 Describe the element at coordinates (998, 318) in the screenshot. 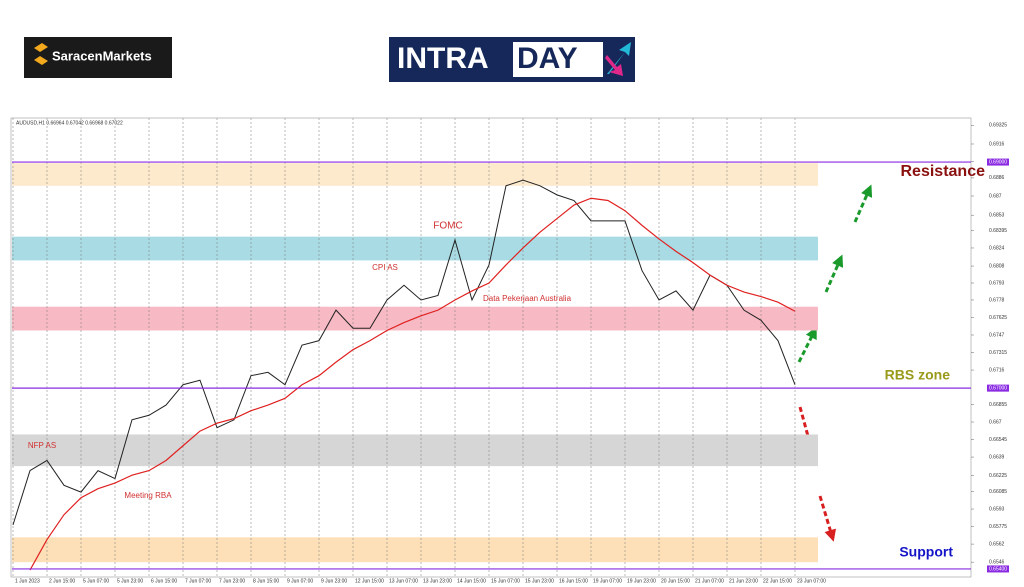

I see `y-tick-label: 0.67625` at that location.